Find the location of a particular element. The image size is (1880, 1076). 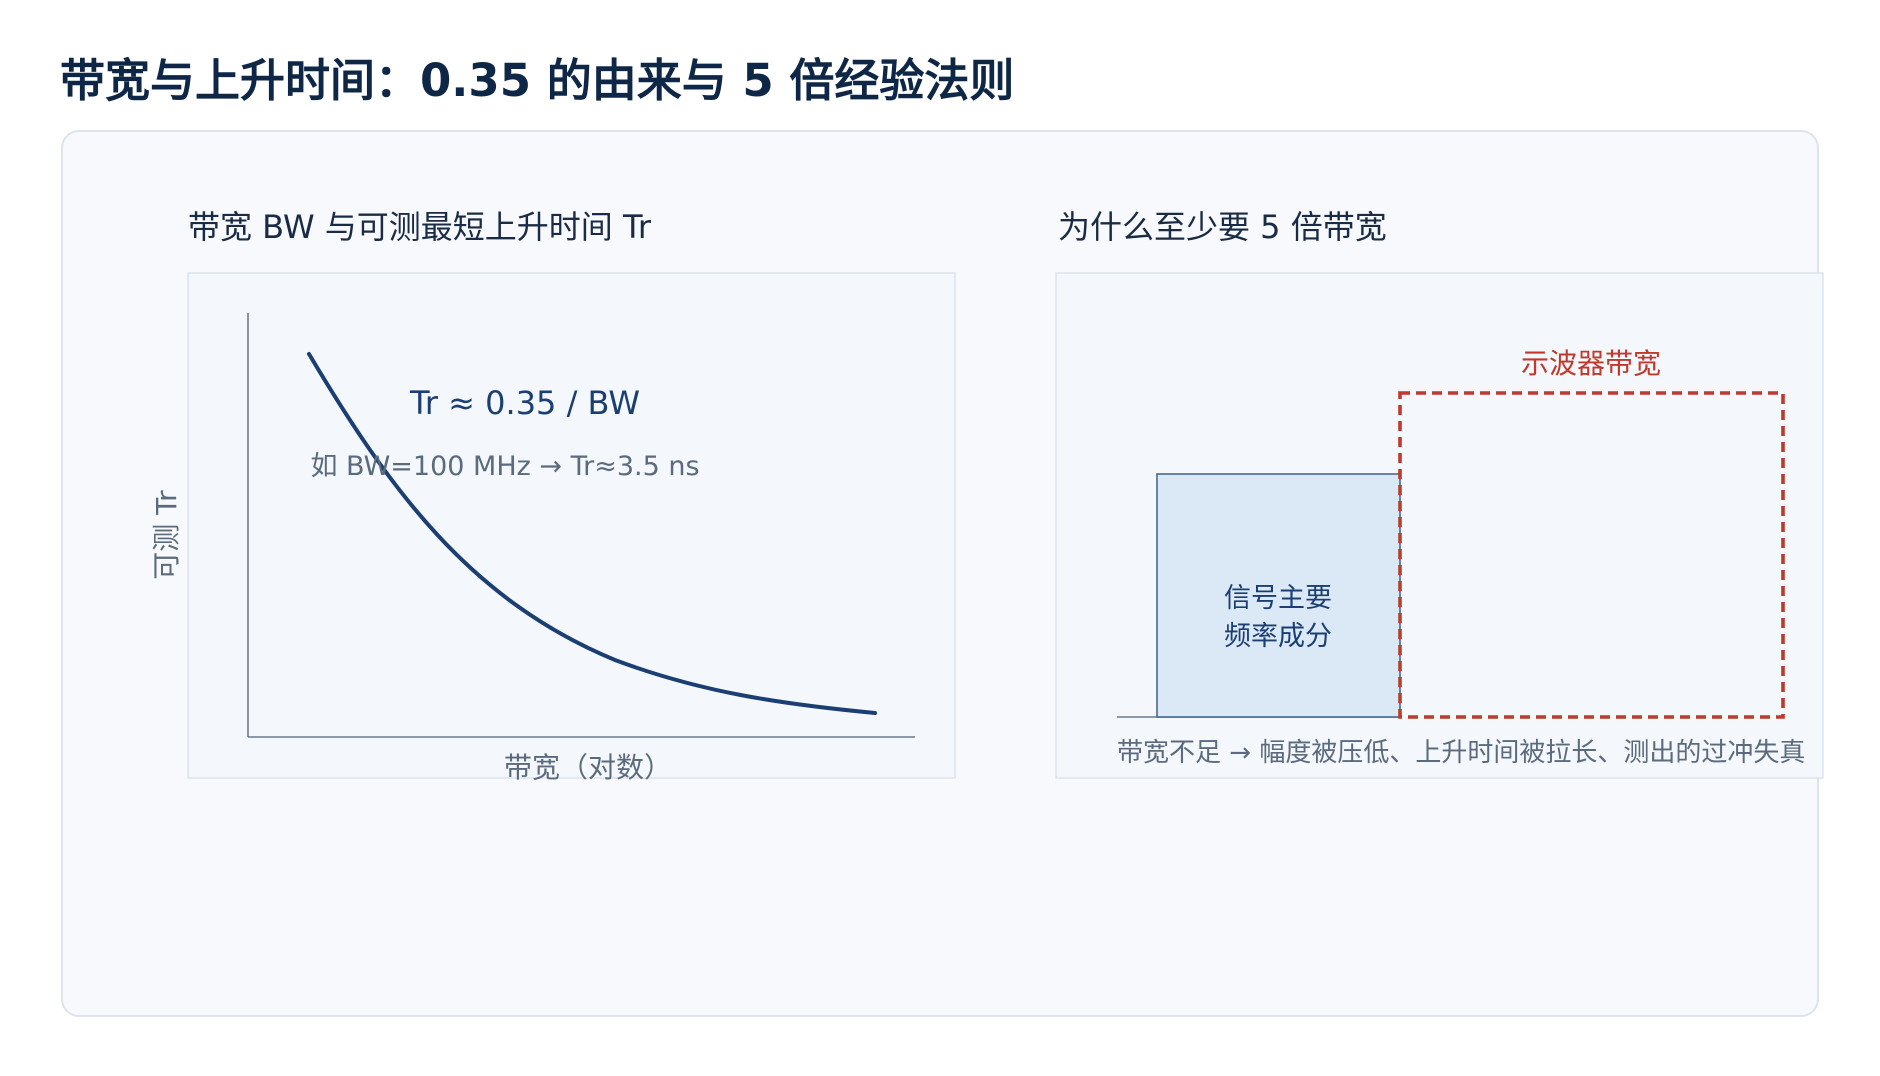

left-chart-x-axis-label: 带宽（对数） is located at coordinates (588, 767).